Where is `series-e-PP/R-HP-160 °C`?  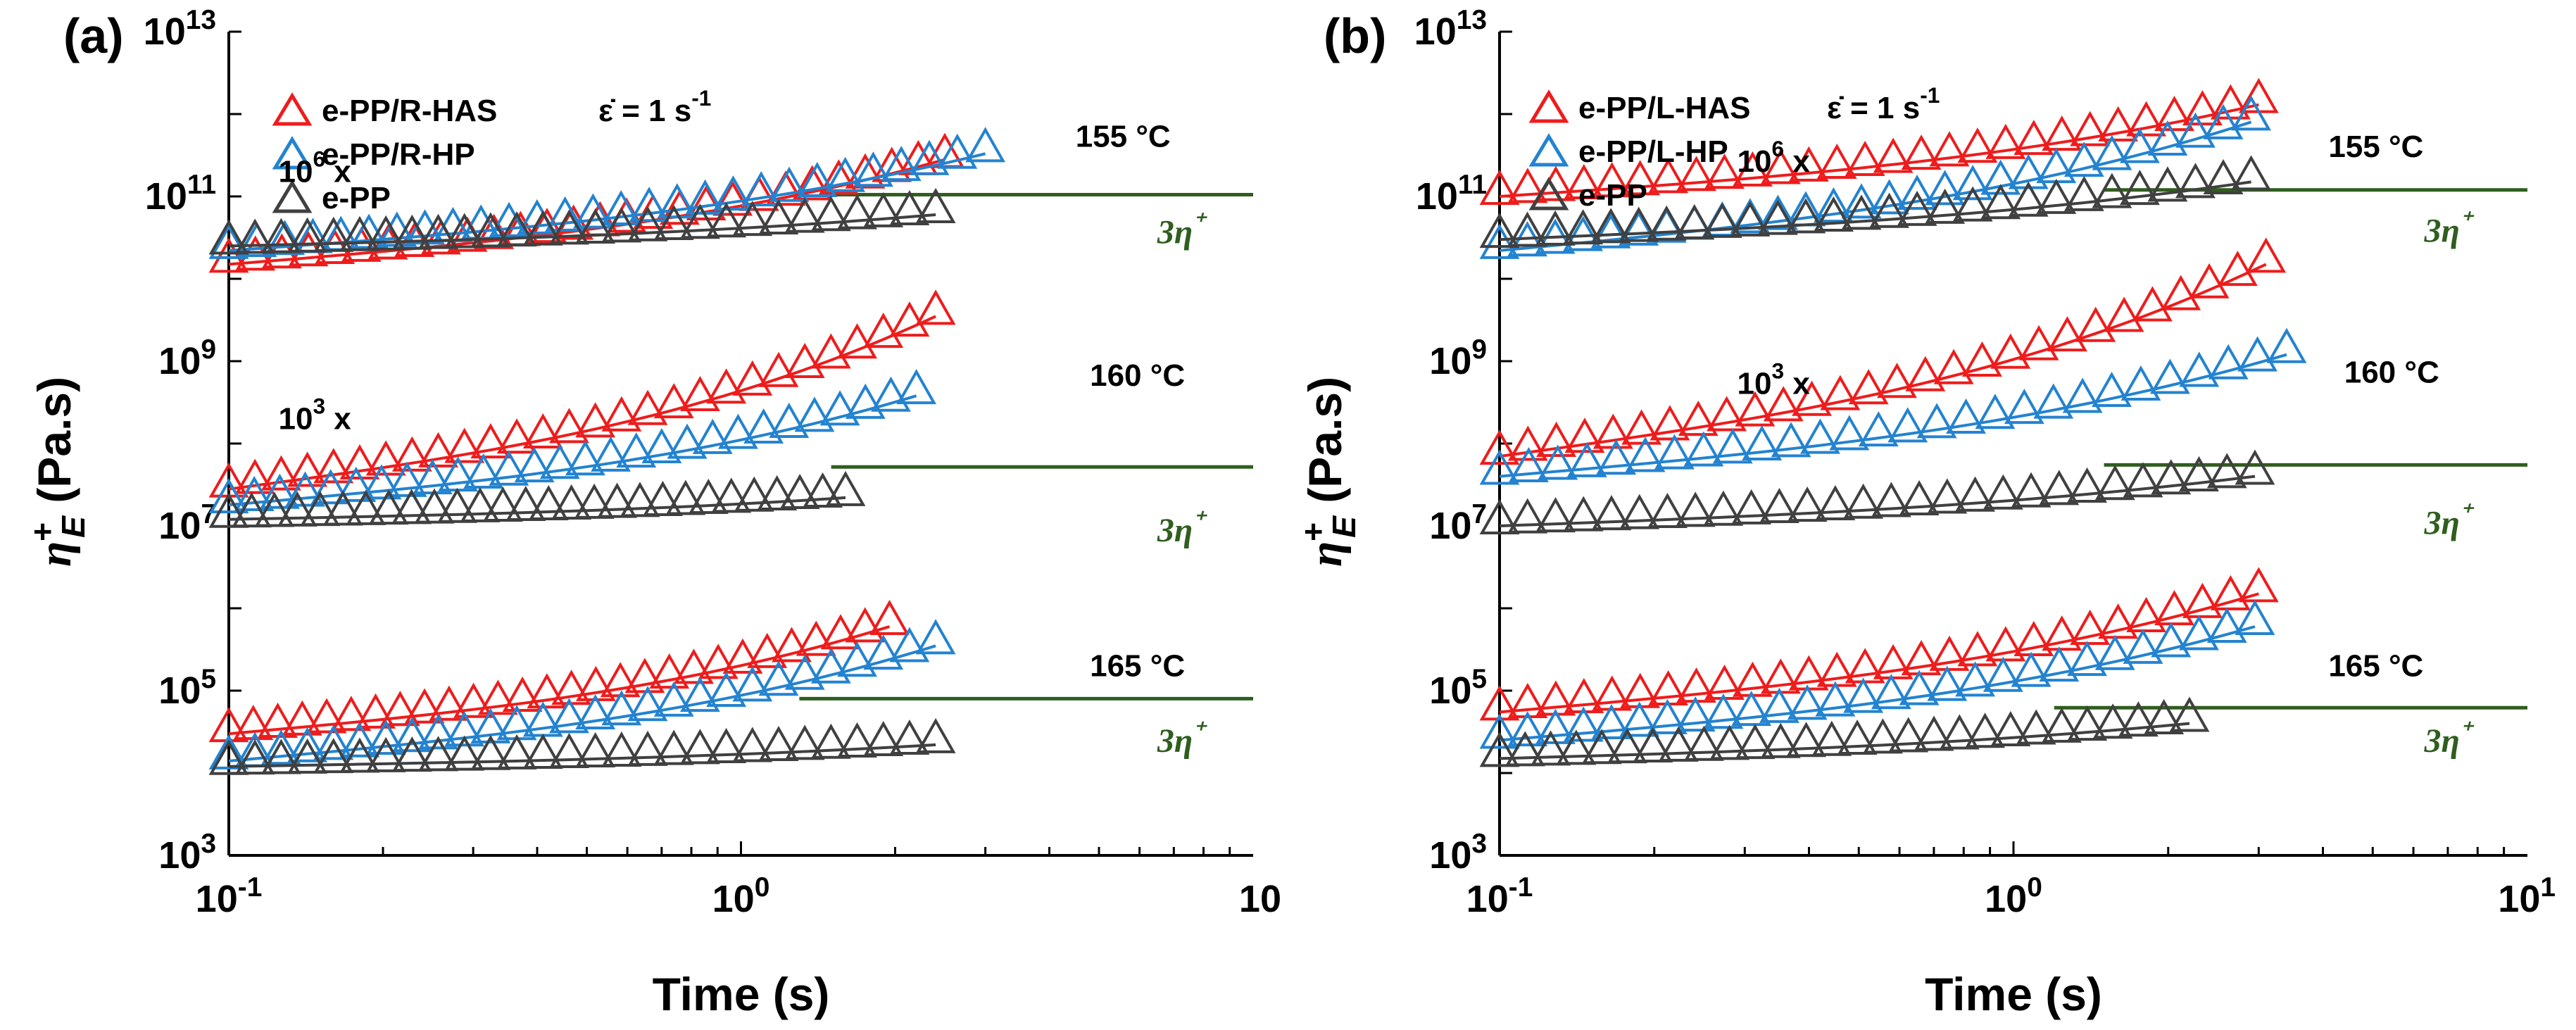 series-e-PP/R-HP-160 °C is located at coordinates (572, 442).